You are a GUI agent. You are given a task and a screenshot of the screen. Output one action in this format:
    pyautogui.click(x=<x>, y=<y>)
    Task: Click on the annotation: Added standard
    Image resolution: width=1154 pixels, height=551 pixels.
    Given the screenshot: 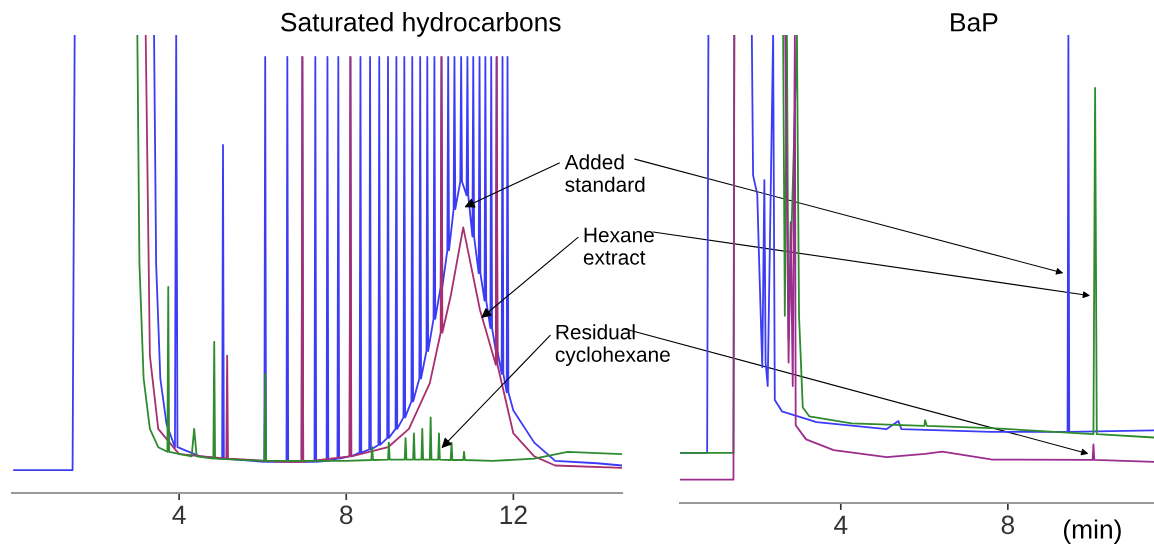 What is the action you would take?
    pyautogui.click(x=604, y=173)
    